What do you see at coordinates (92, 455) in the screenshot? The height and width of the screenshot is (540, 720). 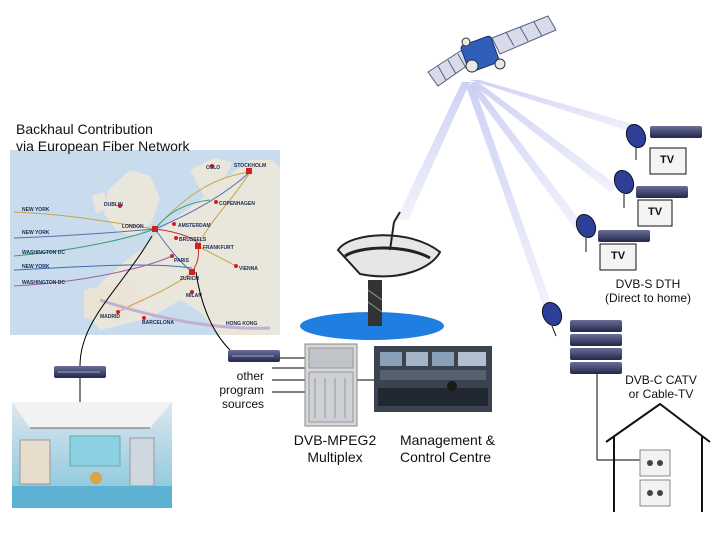 I see `tv-studio-image` at bounding box center [92, 455].